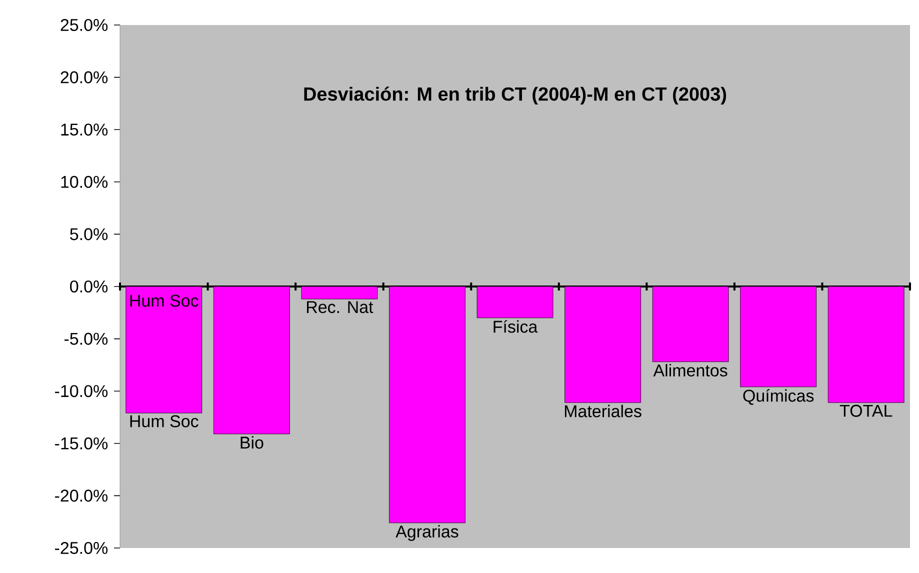 The height and width of the screenshot is (573, 919). I want to click on x-tick-label: TOTAL, so click(866, 410).